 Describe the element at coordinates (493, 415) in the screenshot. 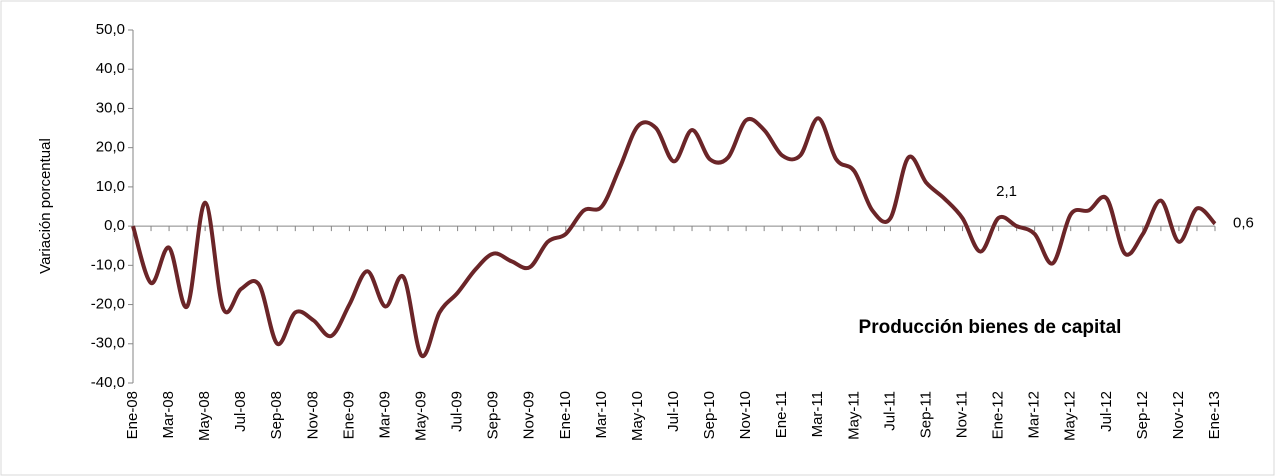

I see `x-tick-label: Sep-09` at that location.